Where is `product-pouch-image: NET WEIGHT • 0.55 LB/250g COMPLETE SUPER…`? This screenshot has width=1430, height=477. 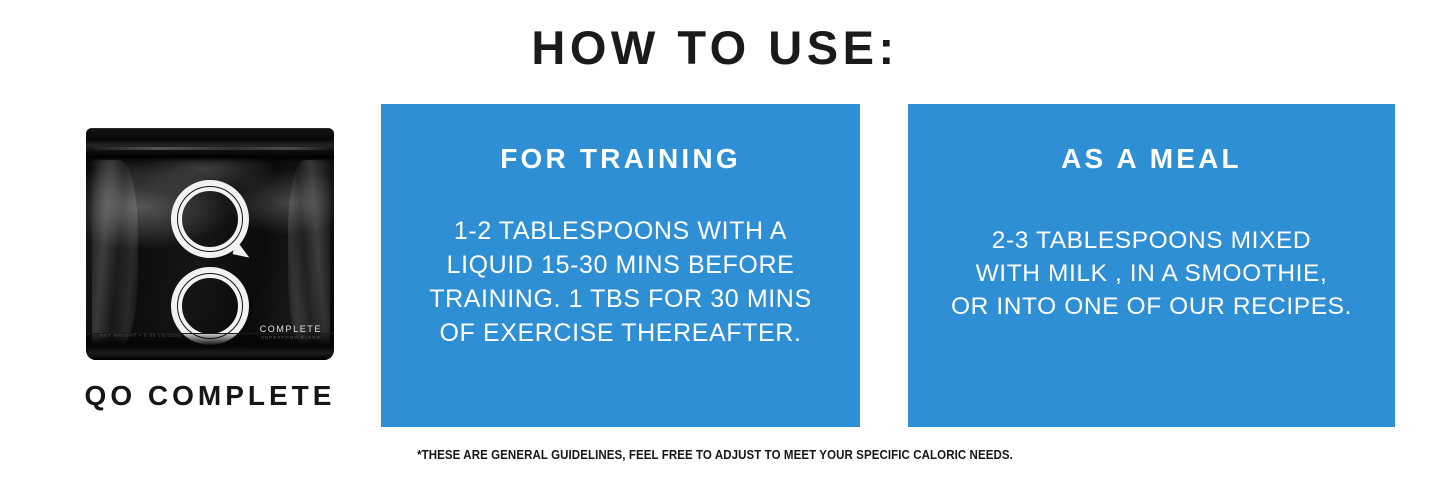 product-pouch-image: NET WEIGHT • 0.55 LB/250g COMPLETE SUPER… is located at coordinates (210, 244).